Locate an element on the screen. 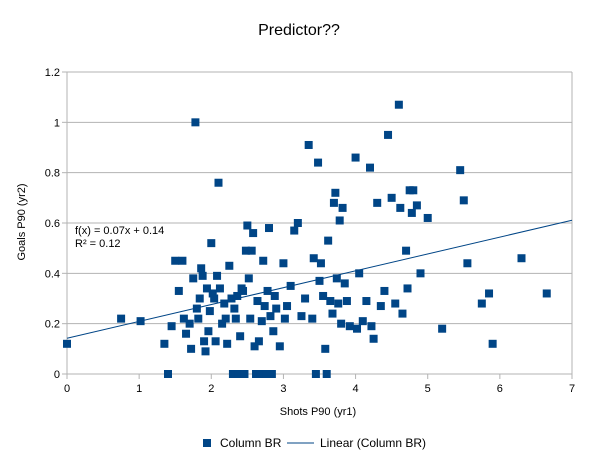 Image resolution: width=599 pixels, height=461 pixels. x-axis-label: Shots P90 (yr1) is located at coordinates (318, 412).